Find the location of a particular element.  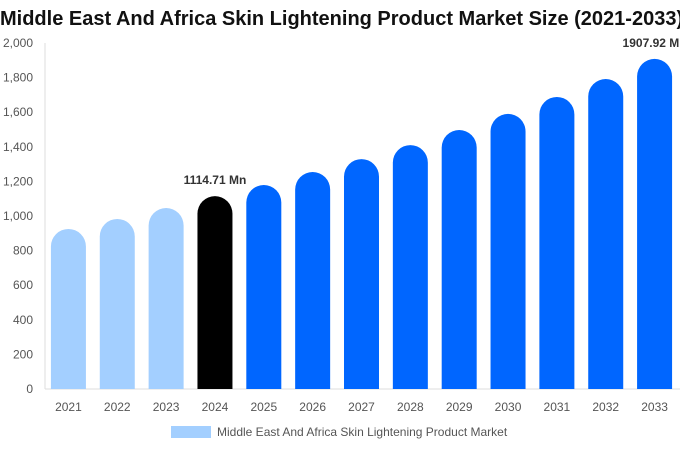

data-label: 1114.71 Mn is located at coordinates (215, 180).